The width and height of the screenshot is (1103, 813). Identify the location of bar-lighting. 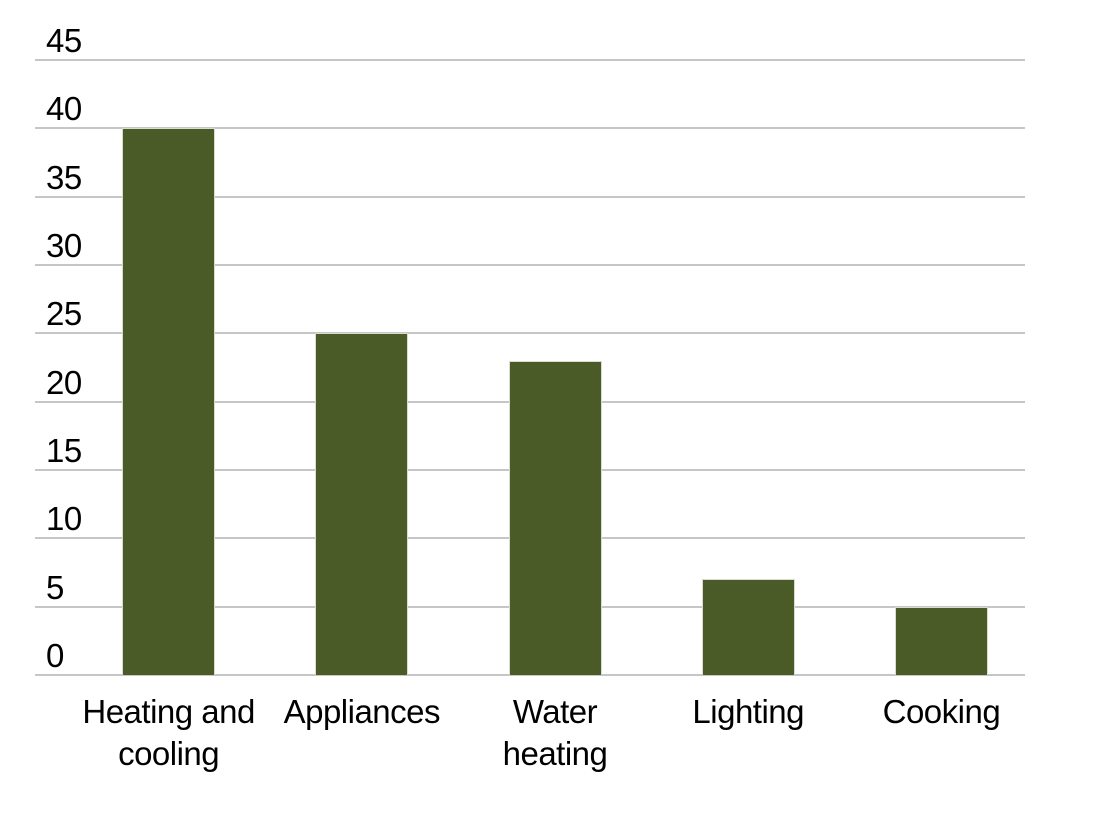
(748, 627).